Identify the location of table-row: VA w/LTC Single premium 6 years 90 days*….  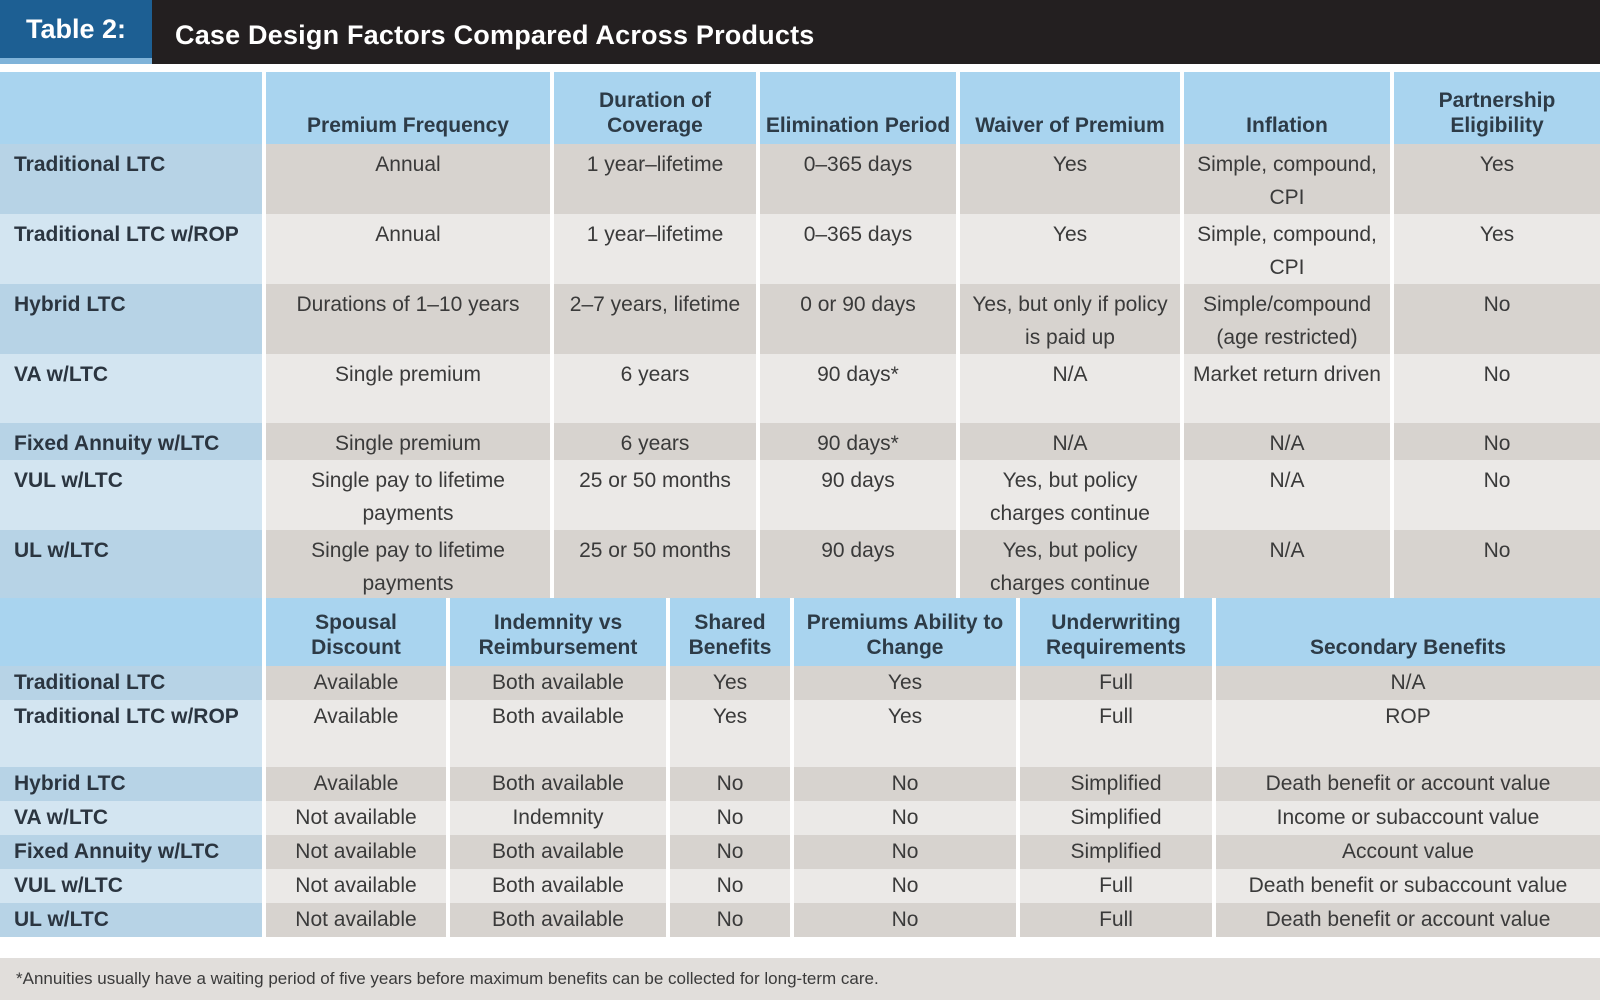
(800, 388).